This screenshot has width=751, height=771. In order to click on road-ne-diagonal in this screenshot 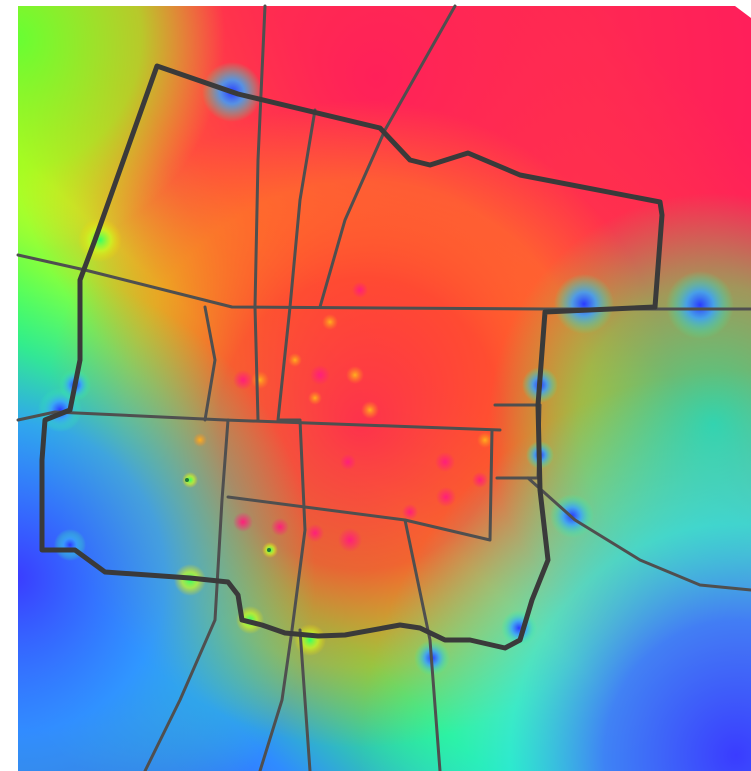, I will do `click(638, 534)`.